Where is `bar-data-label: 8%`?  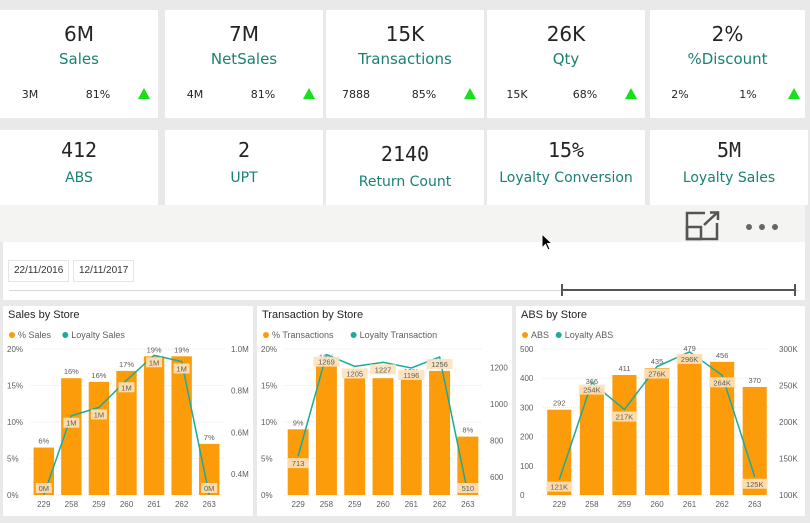
bar-data-label: 8% is located at coordinates (467, 430).